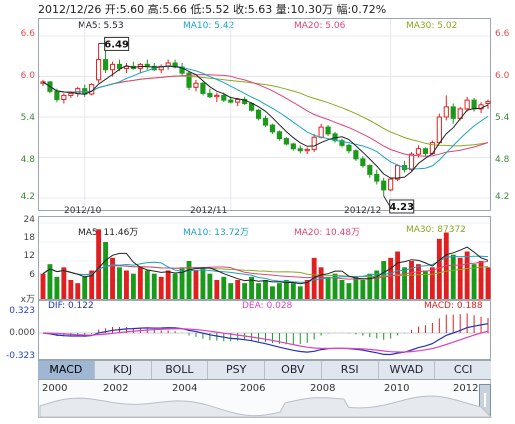 The height and width of the screenshot is (424, 515). Describe the element at coordinates (32, 275) in the screenshot. I see `volume-tick-4: 6` at that location.